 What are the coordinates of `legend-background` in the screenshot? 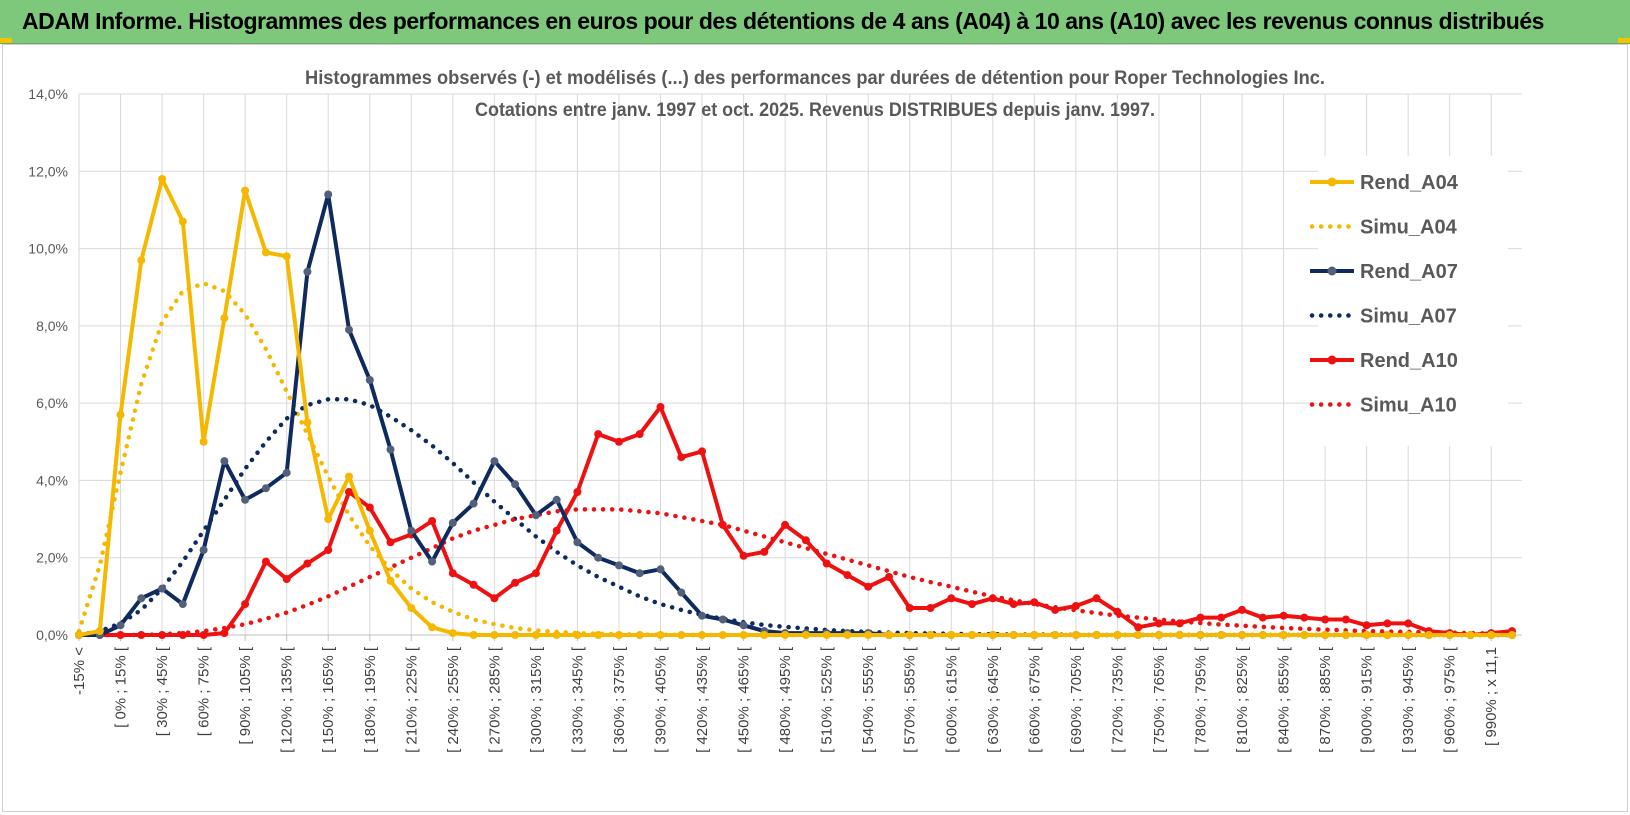 It's located at (1413, 301).